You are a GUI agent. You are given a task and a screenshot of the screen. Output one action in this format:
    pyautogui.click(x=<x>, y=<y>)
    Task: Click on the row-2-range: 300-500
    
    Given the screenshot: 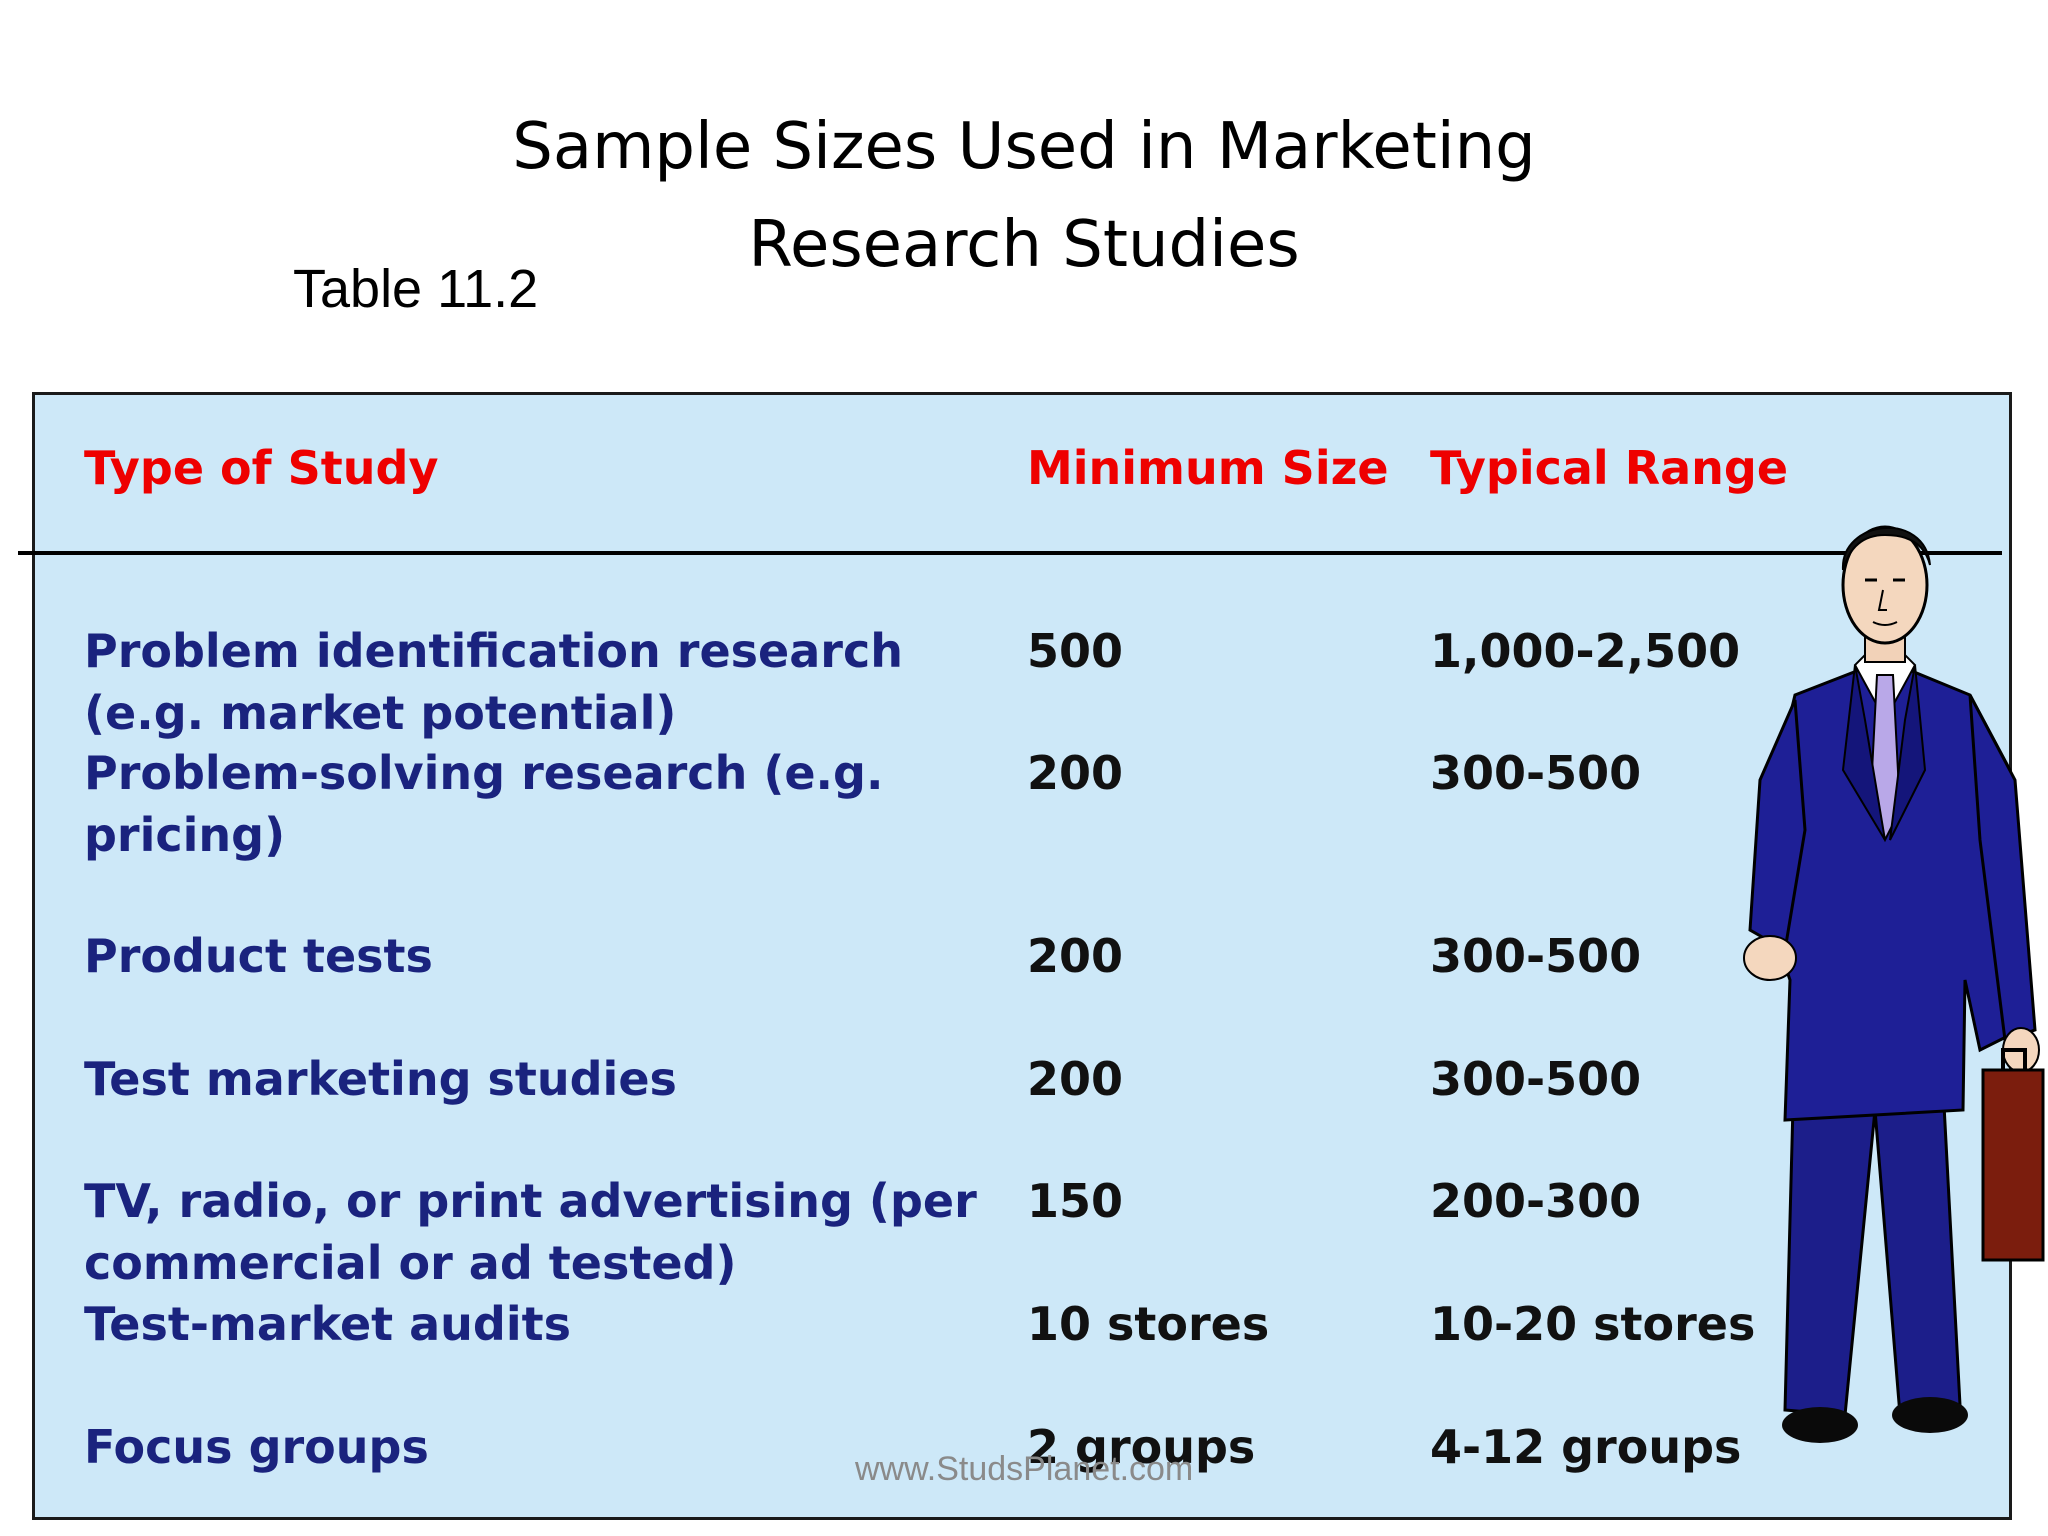 What is the action you would take?
    pyautogui.click(x=1536, y=773)
    